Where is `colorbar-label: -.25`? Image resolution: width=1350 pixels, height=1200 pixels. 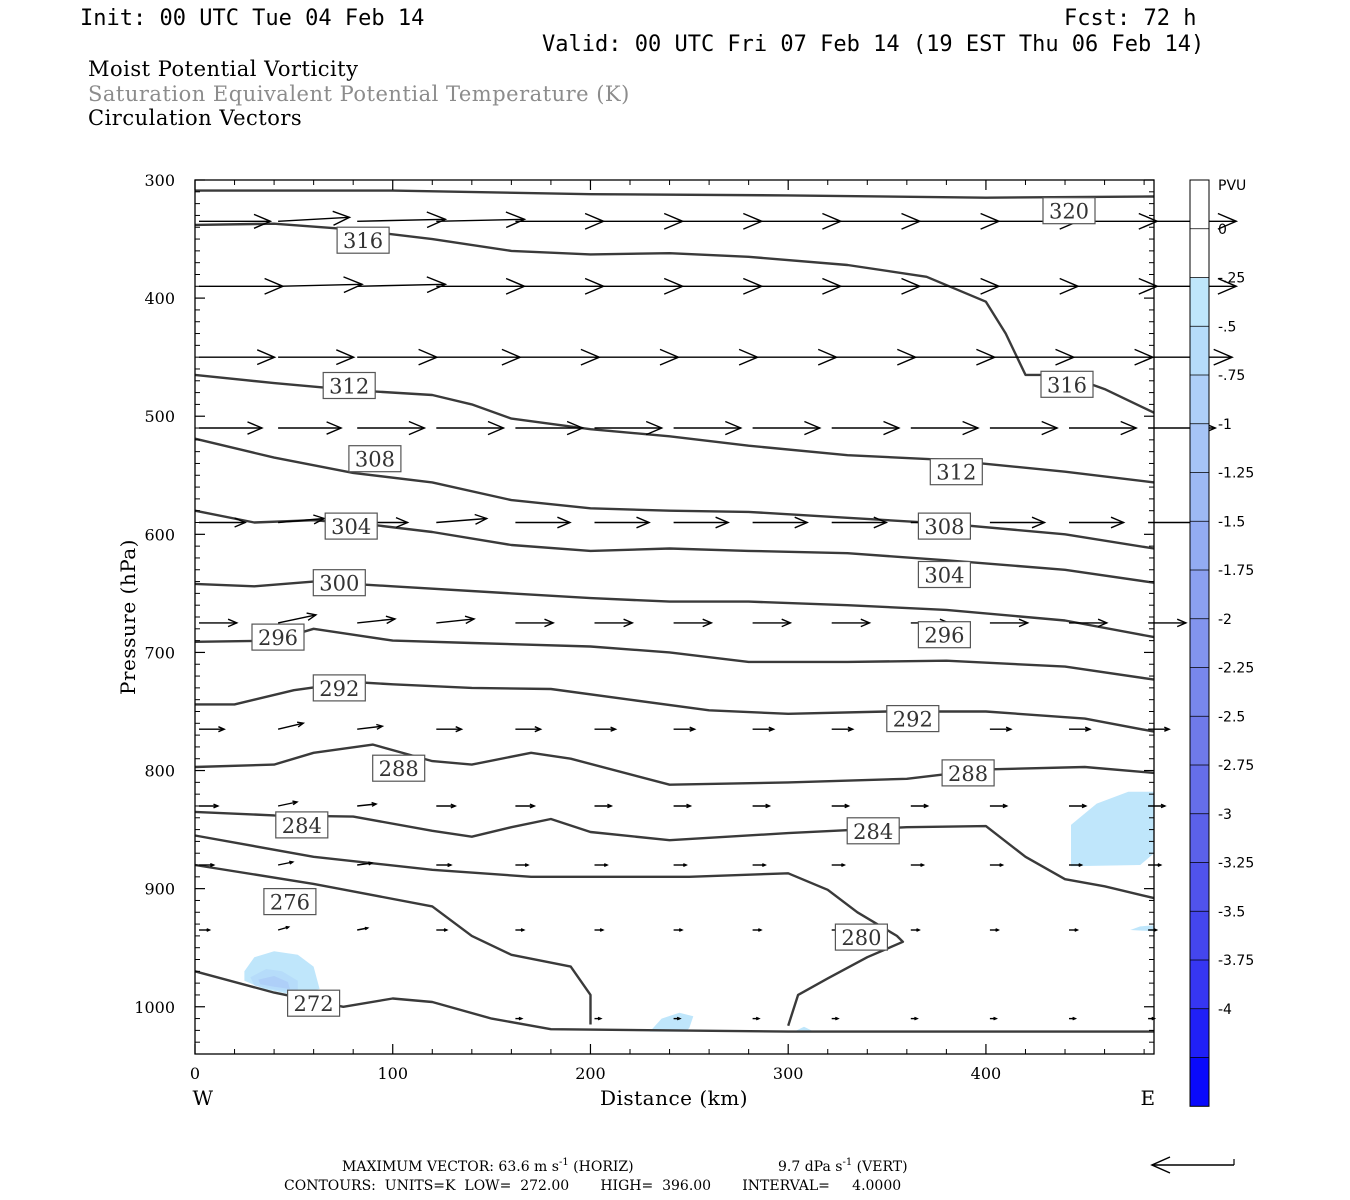
colorbar-label: -.25 is located at coordinates (1231, 279).